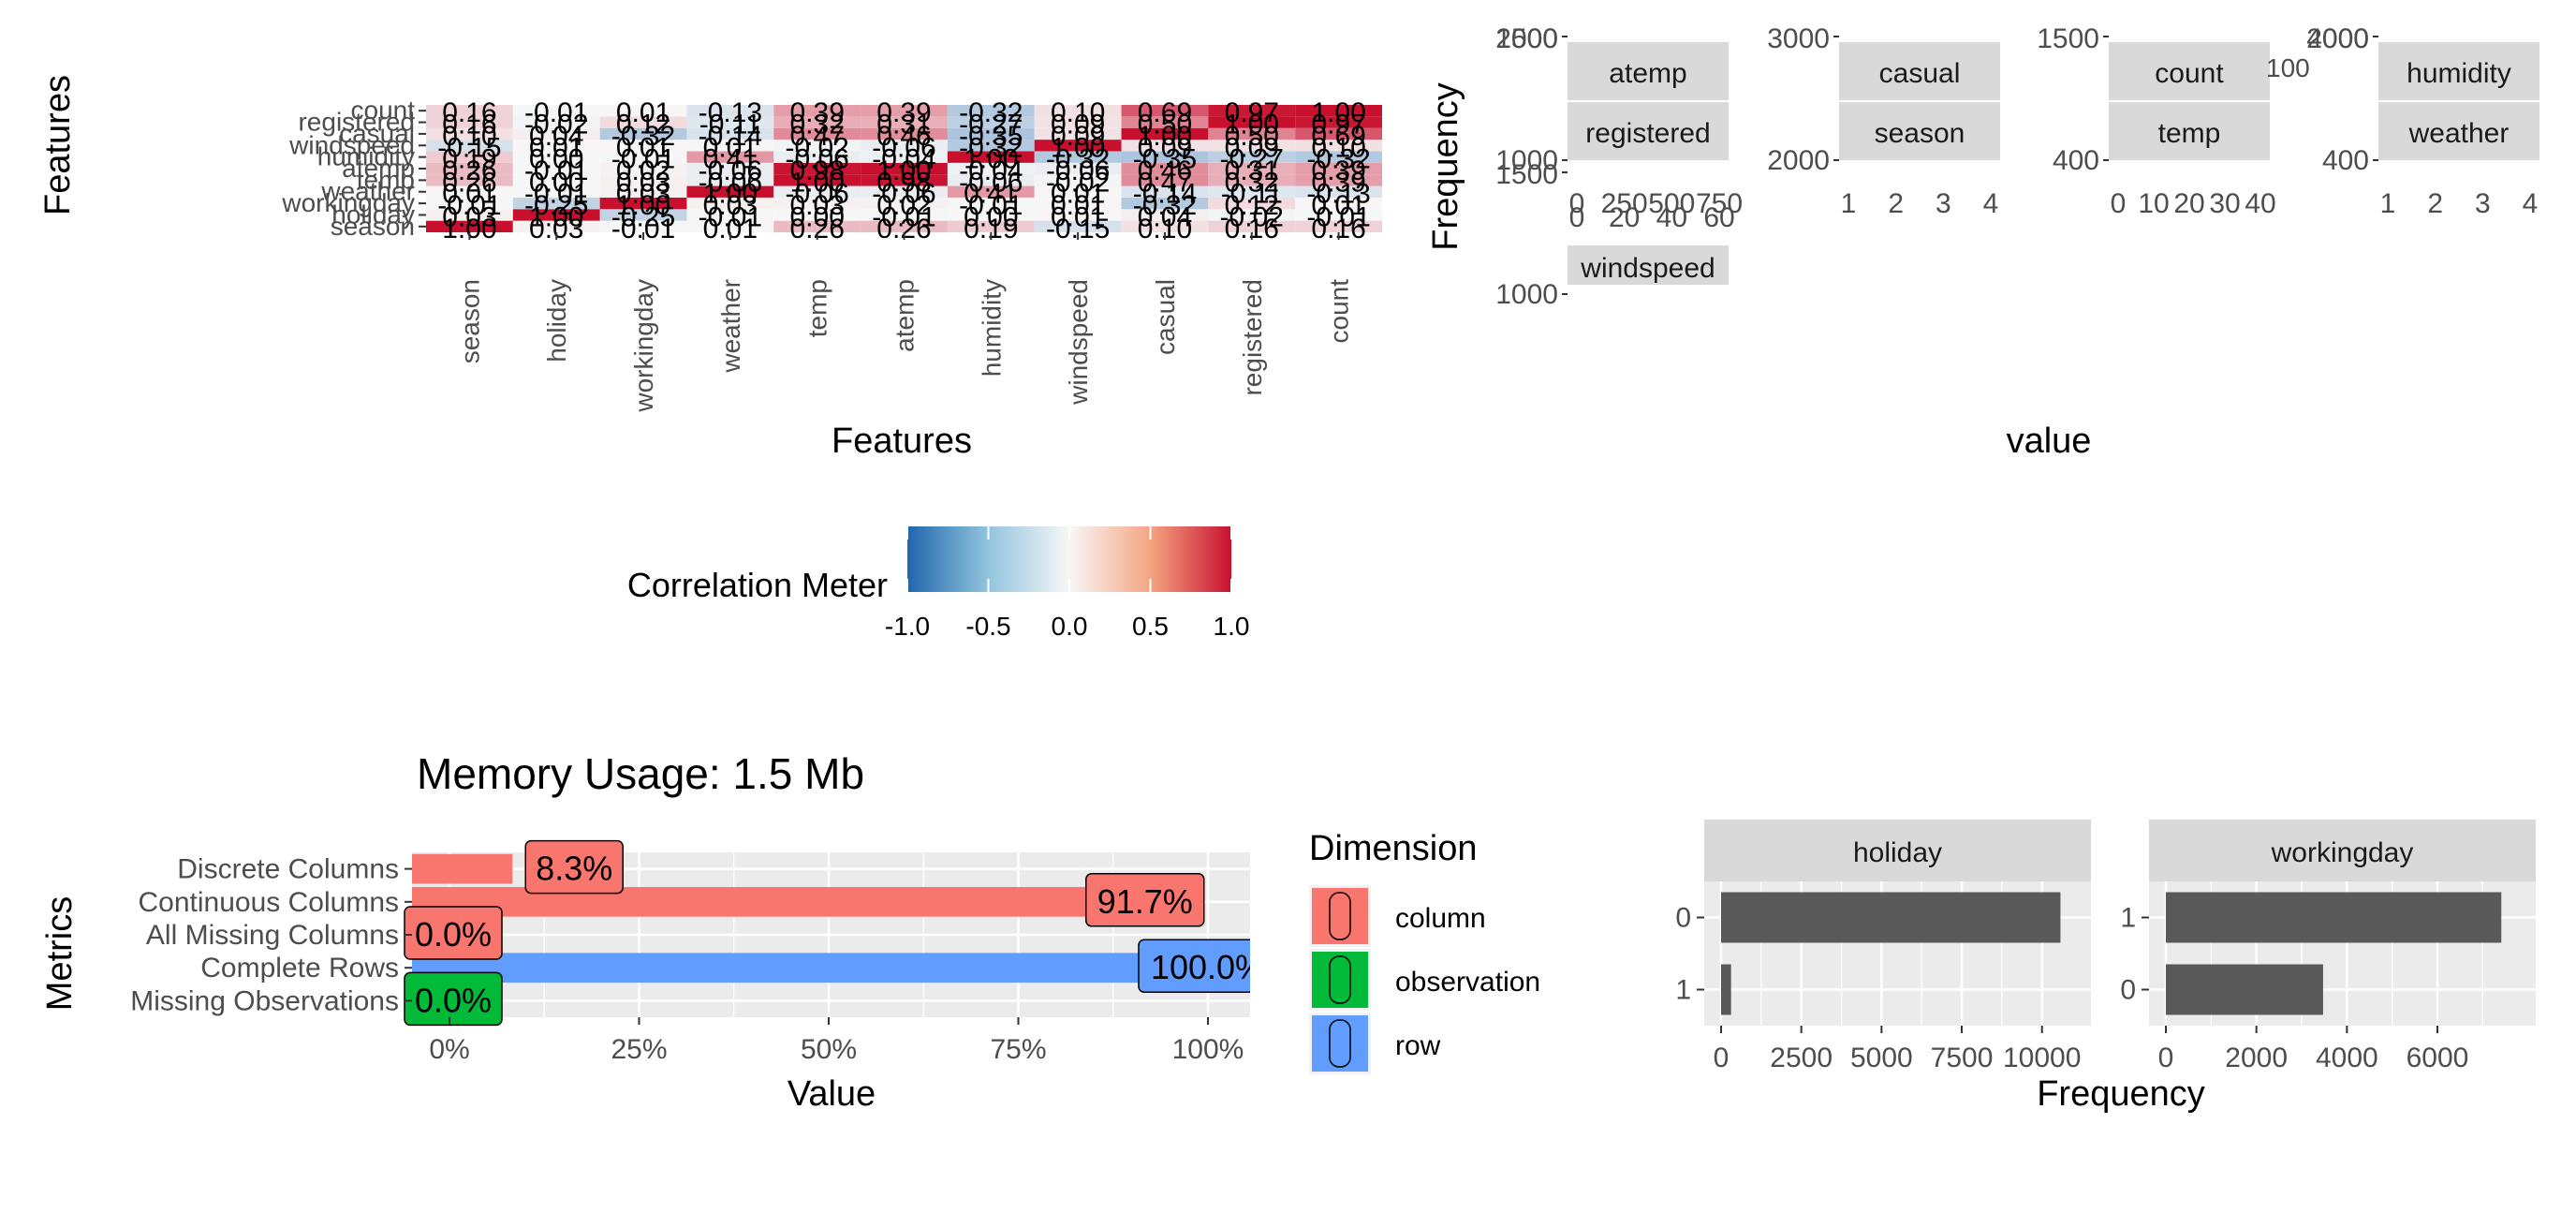 Image resolution: width=2576 pixels, height=1213 pixels. Describe the element at coordinates (1991, 203) in the screenshot. I see `hist-xtick-label: 4` at that location.